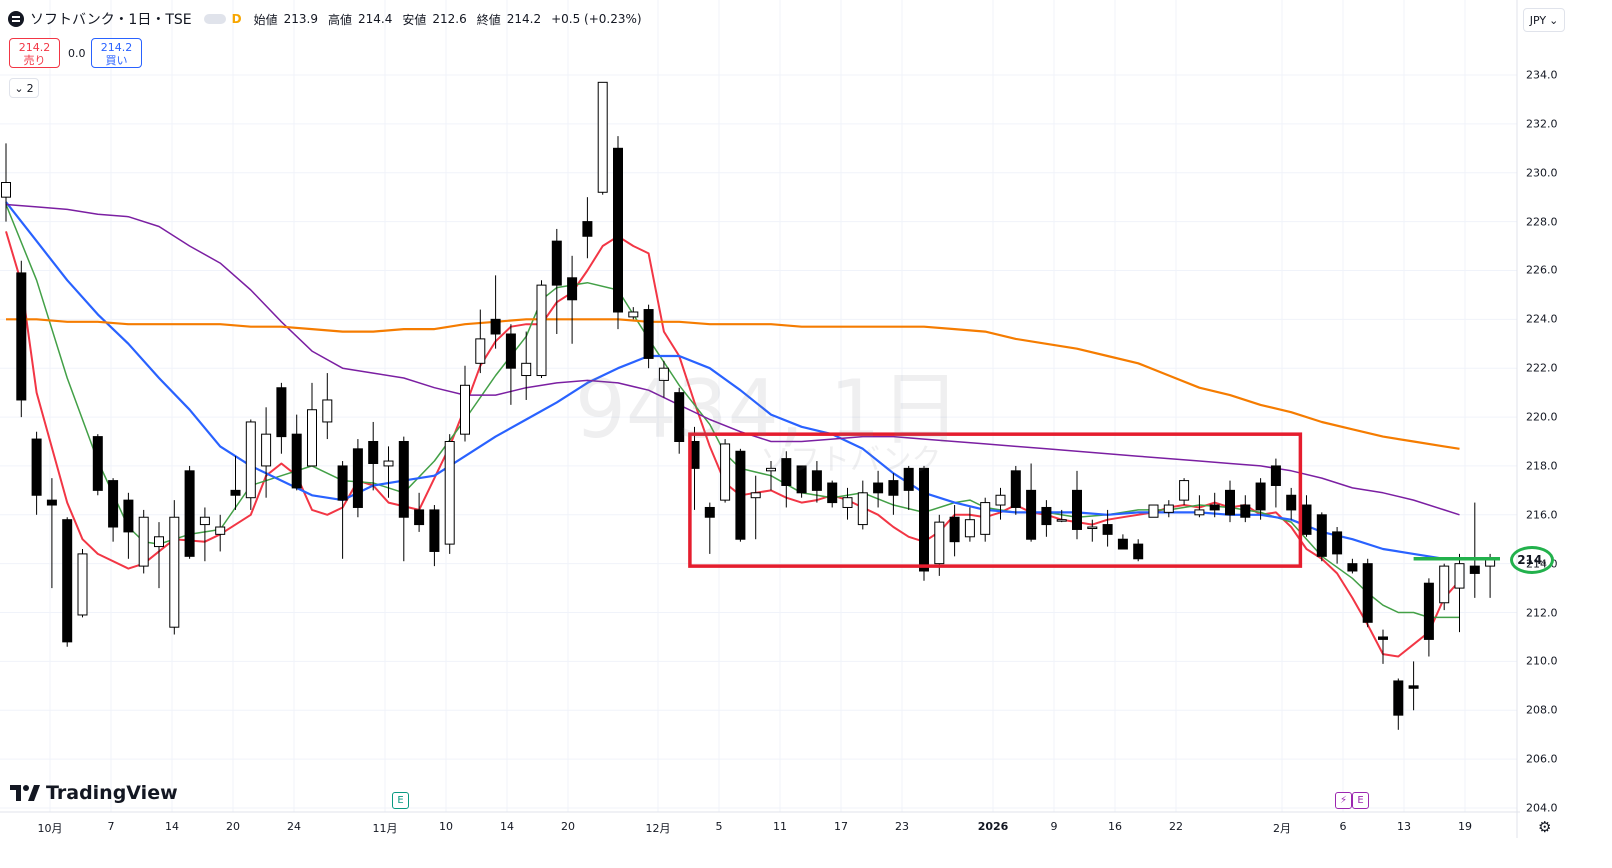  What do you see at coordinates (1542, 124) in the screenshot?
I see `price-tick-label: 232.0` at bounding box center [1542, 124].